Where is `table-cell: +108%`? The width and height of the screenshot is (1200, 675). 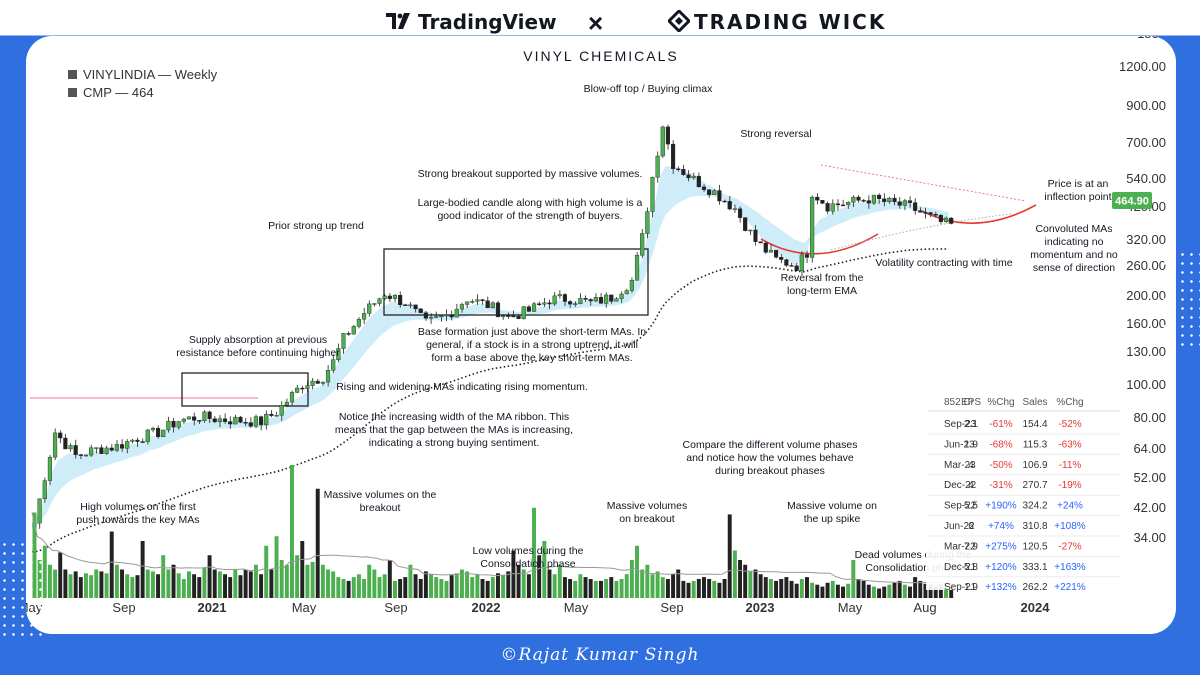
table-cell: +108% is located at coordinates (1070, 526).